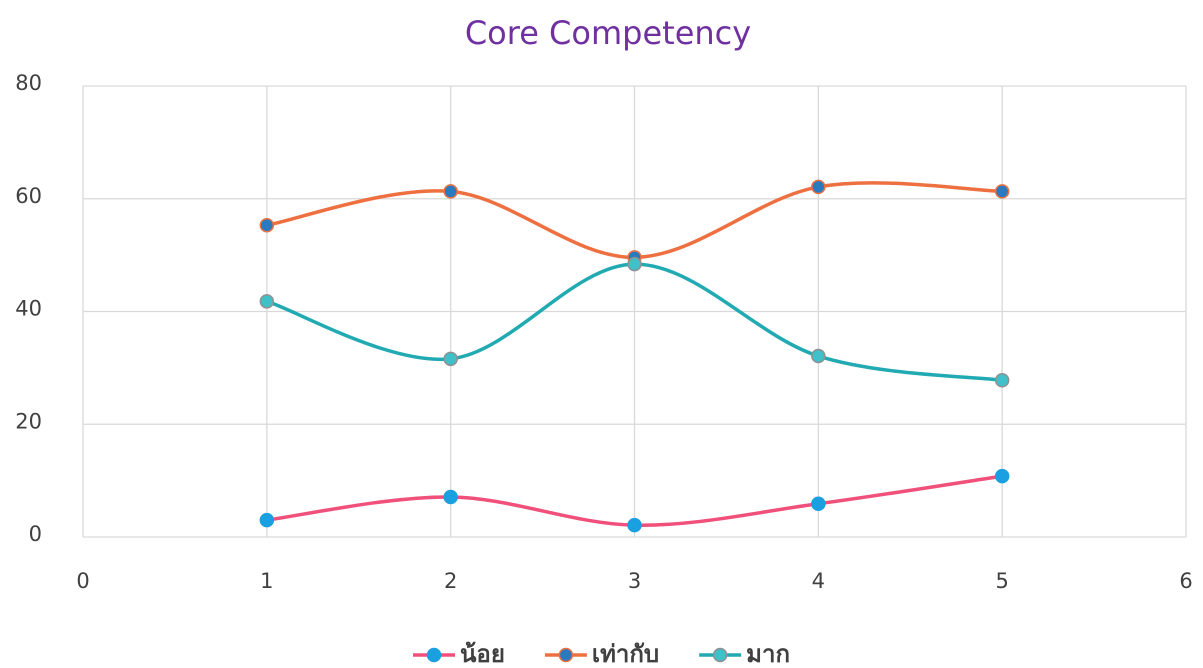  Describe the element at coordinates (28, 83) in the screenshot. I see `y-tick-label: 80` at that location.